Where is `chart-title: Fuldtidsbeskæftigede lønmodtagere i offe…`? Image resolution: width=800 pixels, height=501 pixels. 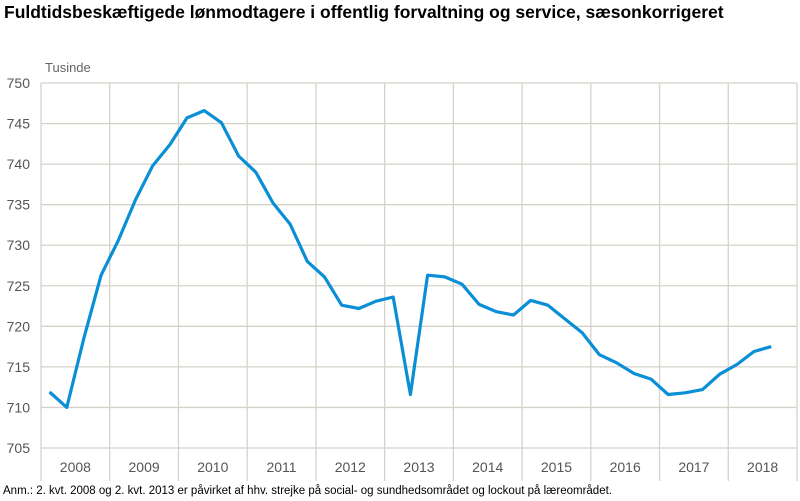 chart-title: Fuldtidsbeskæftigede lønmodtagere i offe… is located at coordinates (364, 12).